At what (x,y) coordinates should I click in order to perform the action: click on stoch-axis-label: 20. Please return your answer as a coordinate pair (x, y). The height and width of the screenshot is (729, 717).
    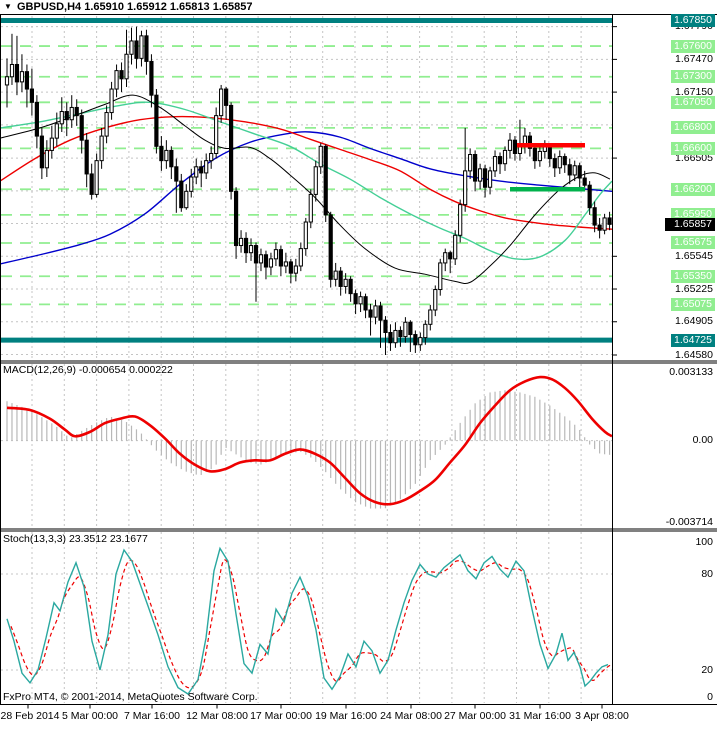
    Looking at the image, I should click on (707, 669).